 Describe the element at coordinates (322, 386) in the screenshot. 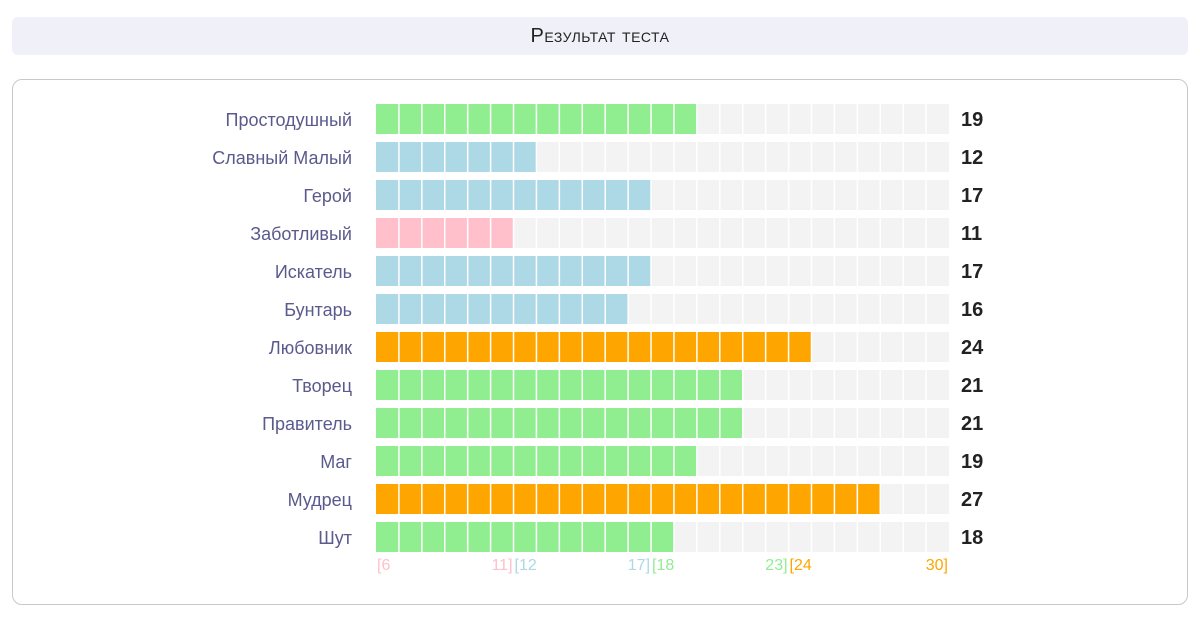

I see `category-label: Творец` at that location.